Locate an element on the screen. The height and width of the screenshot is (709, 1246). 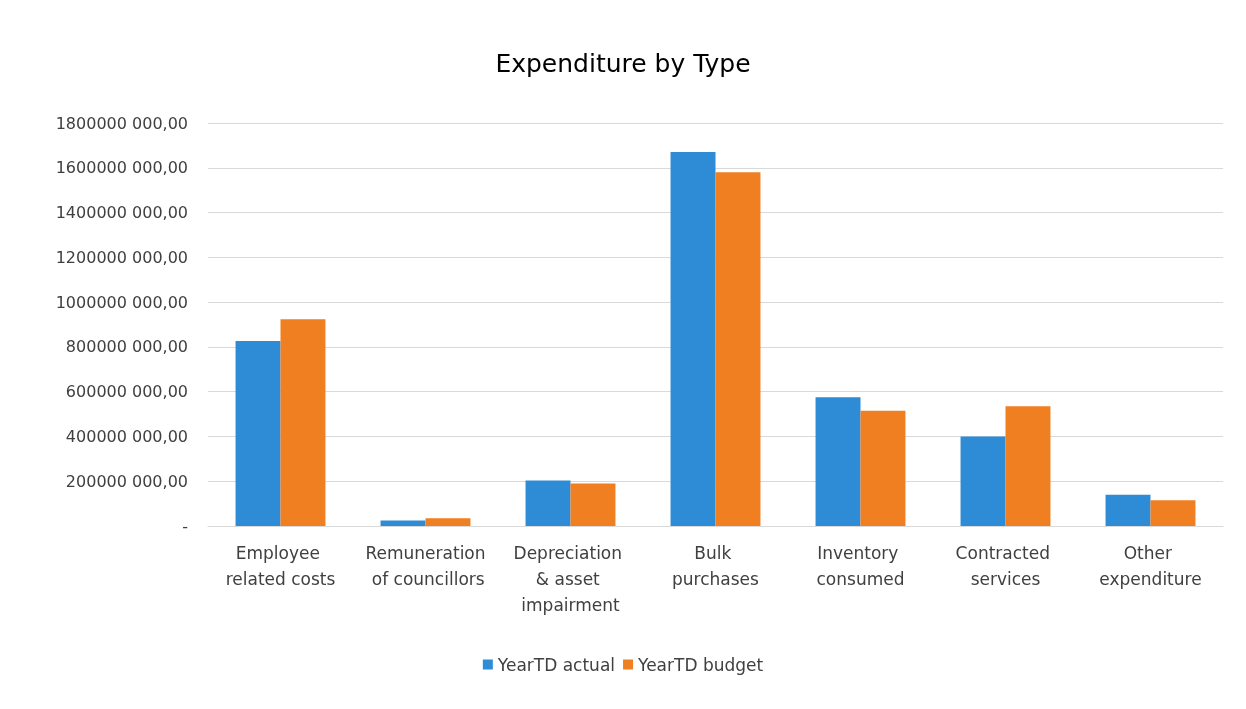
y-tick-label: 1800000 000,00 is located at coordinates (121, 123).